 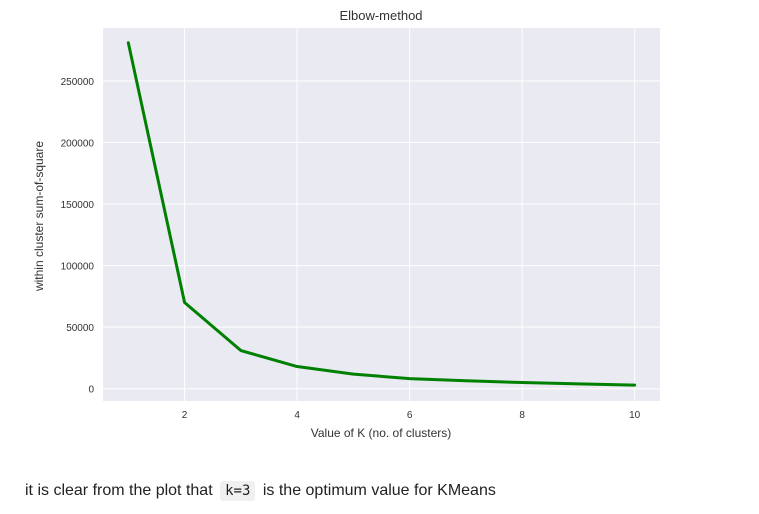 I want to click on x-axis-label: Value of K (no. of clusters), so click(x=381, y=433).